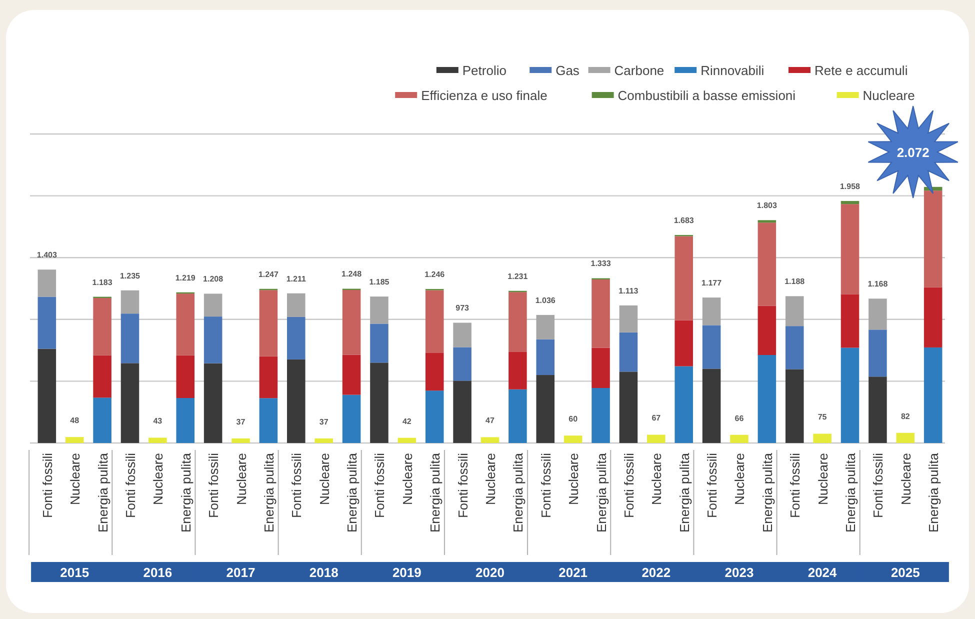 This screenshot has width=975, height=619. I want to click on total-label: 1.219, so click(185, 277).